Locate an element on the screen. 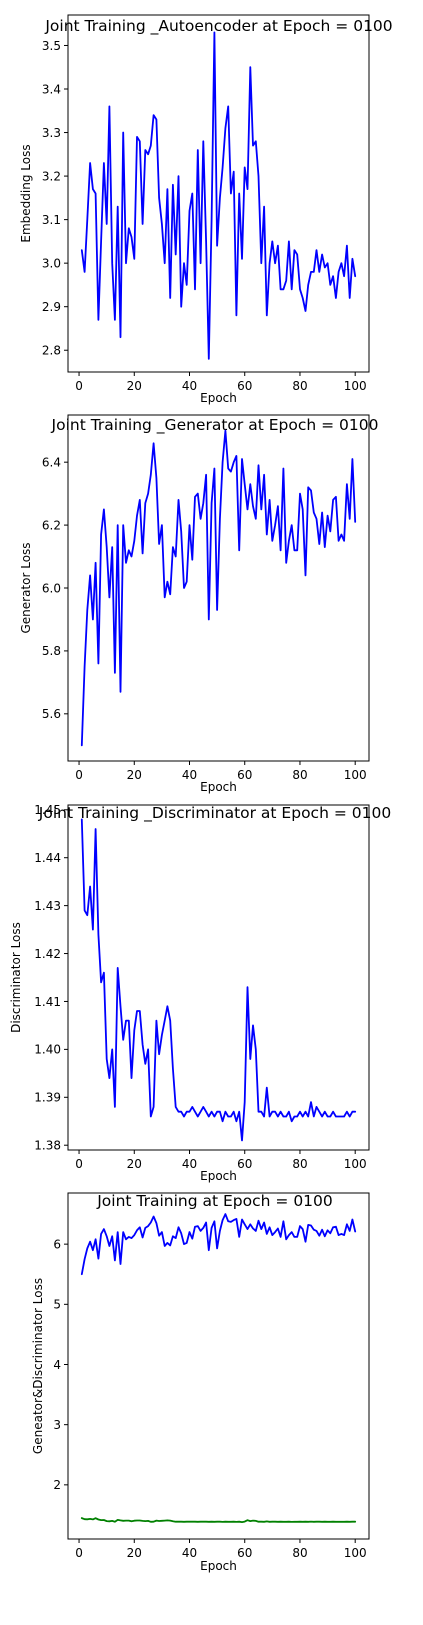  y-tick-label: 4 is located at coordinates (57, 1365).